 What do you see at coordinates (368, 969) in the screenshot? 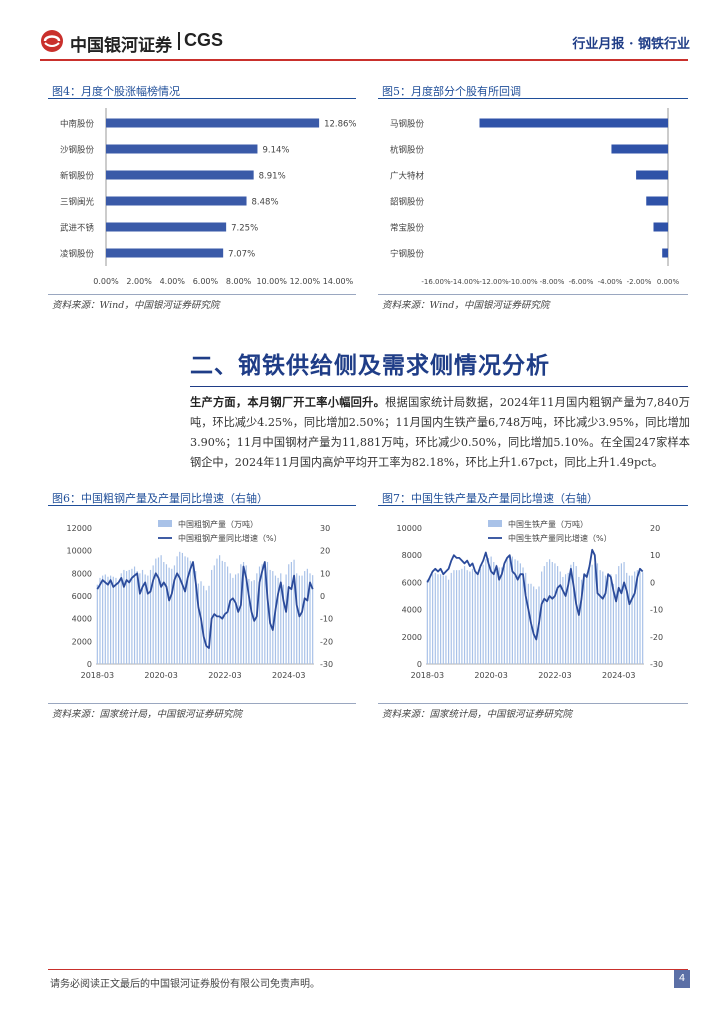
I see `footer-divider` at bounding box center [368, 969].